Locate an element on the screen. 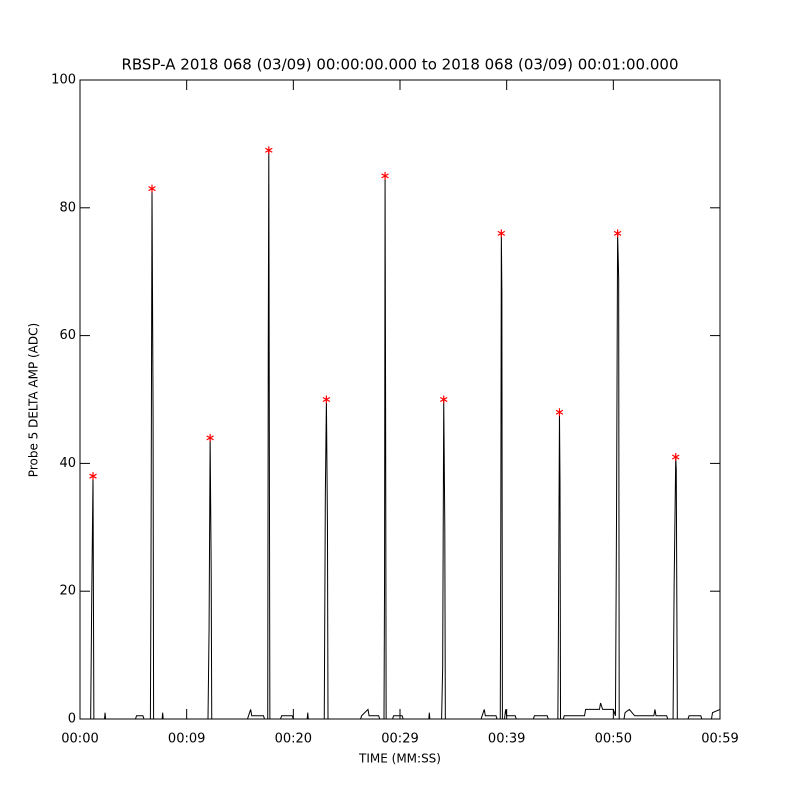  y-axis-label: Probe 5 DELTA AMP (ADC) is located at coordinates (34, 400).